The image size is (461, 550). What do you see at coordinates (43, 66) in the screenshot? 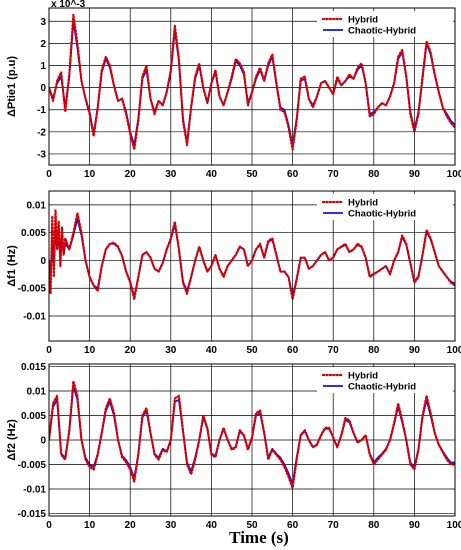
I see `y-tick-label: 1` at bounding box center [43, 66].